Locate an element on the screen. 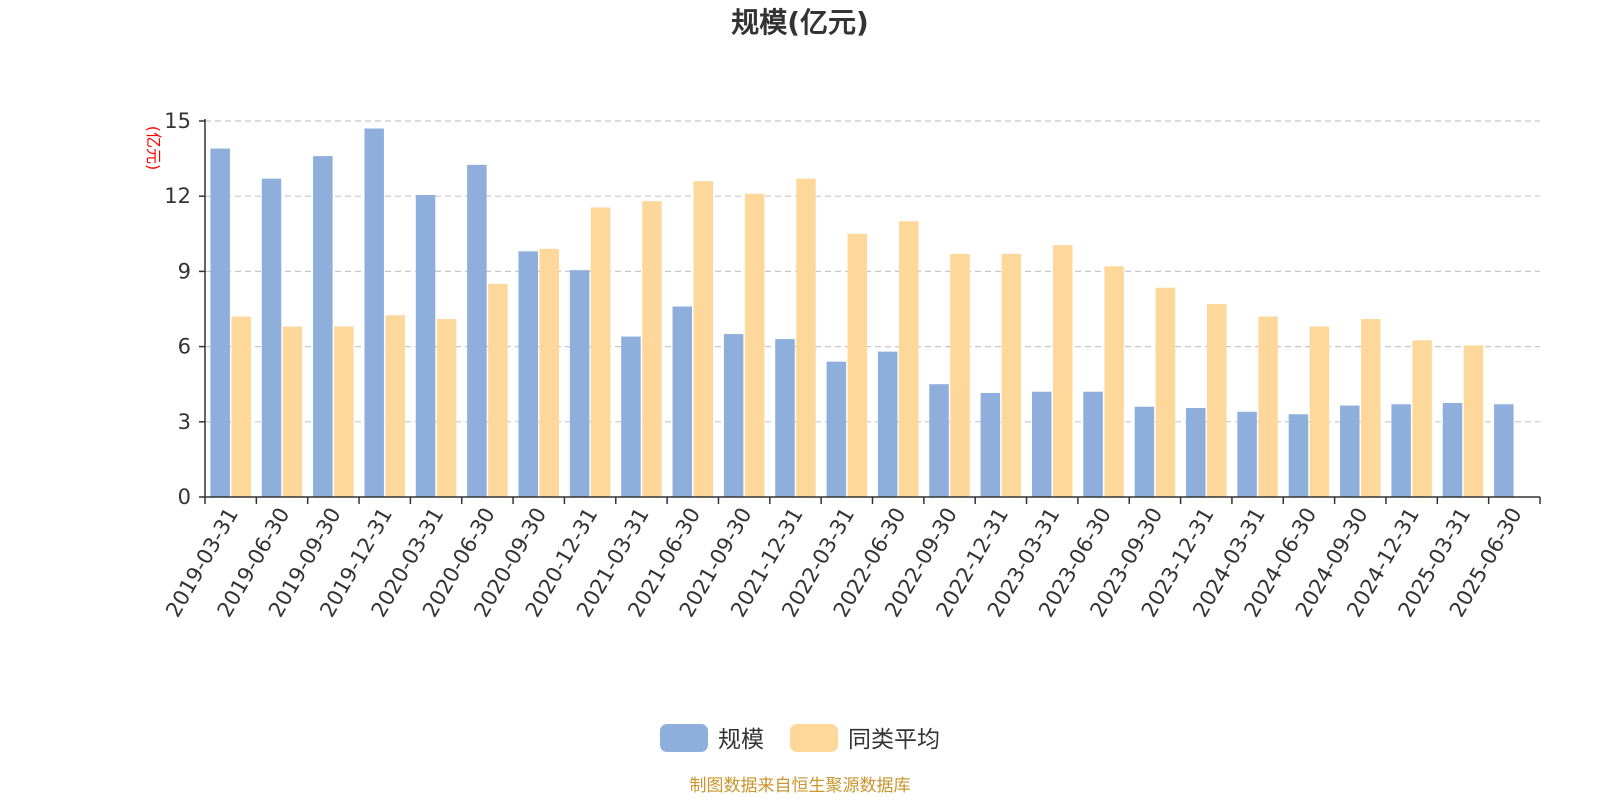 The image size is (1600, 800). legend-label: 规模 is located at coordinates (741, 740).